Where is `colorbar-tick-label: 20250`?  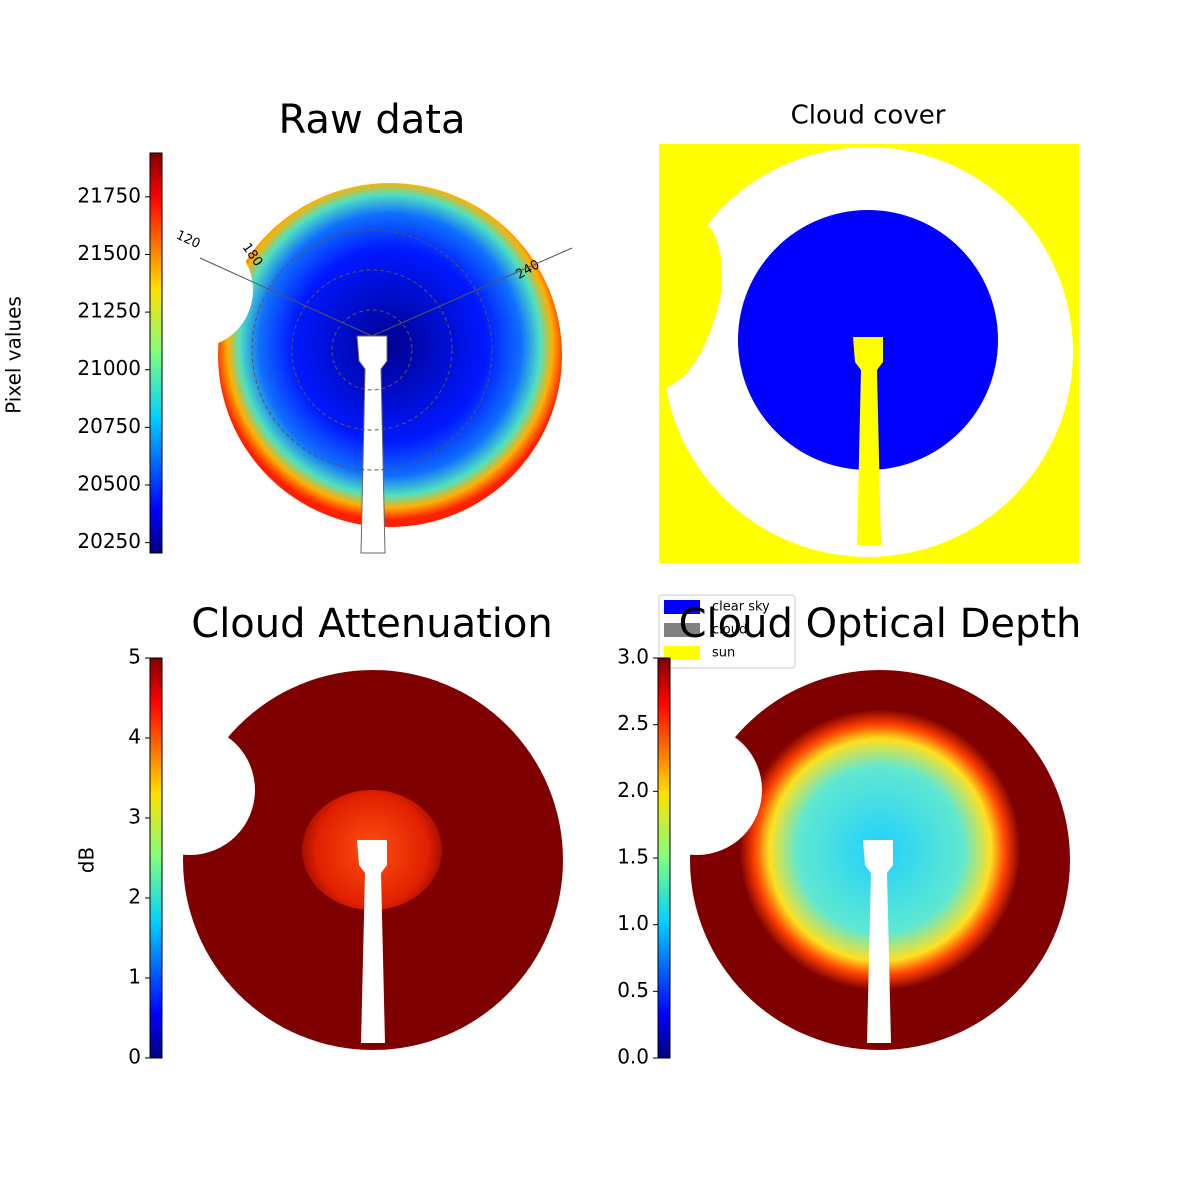
colorbar-tick-label: 20250 is located at coordinates (109, 541).